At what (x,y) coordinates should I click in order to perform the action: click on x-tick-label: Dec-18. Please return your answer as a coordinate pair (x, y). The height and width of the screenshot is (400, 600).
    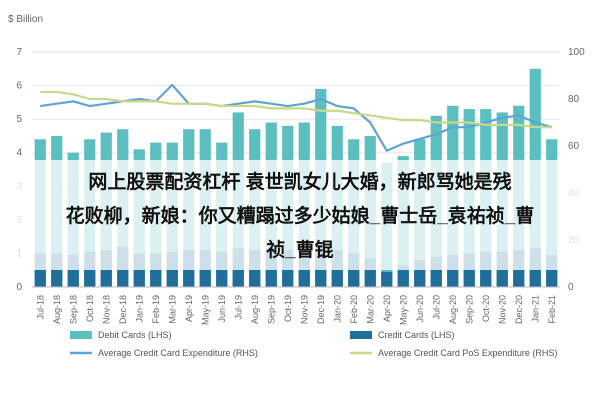
    Looking at the image, I should click on (123, 309).